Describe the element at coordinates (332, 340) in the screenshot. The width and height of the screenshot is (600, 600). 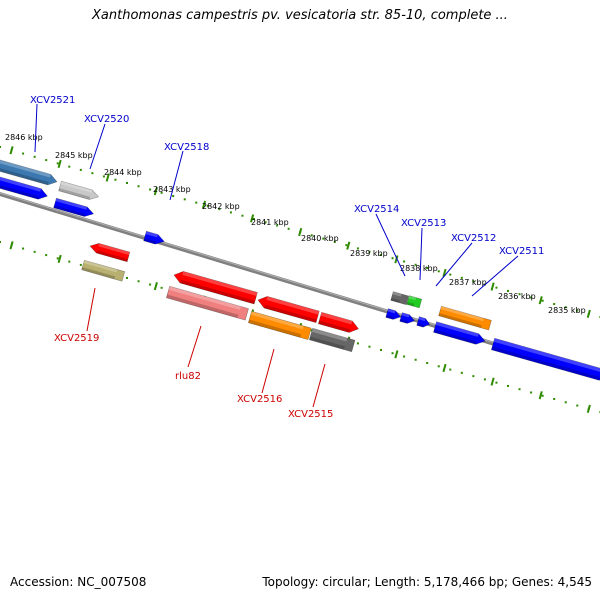
I see `gene-xcv2515` at that location.